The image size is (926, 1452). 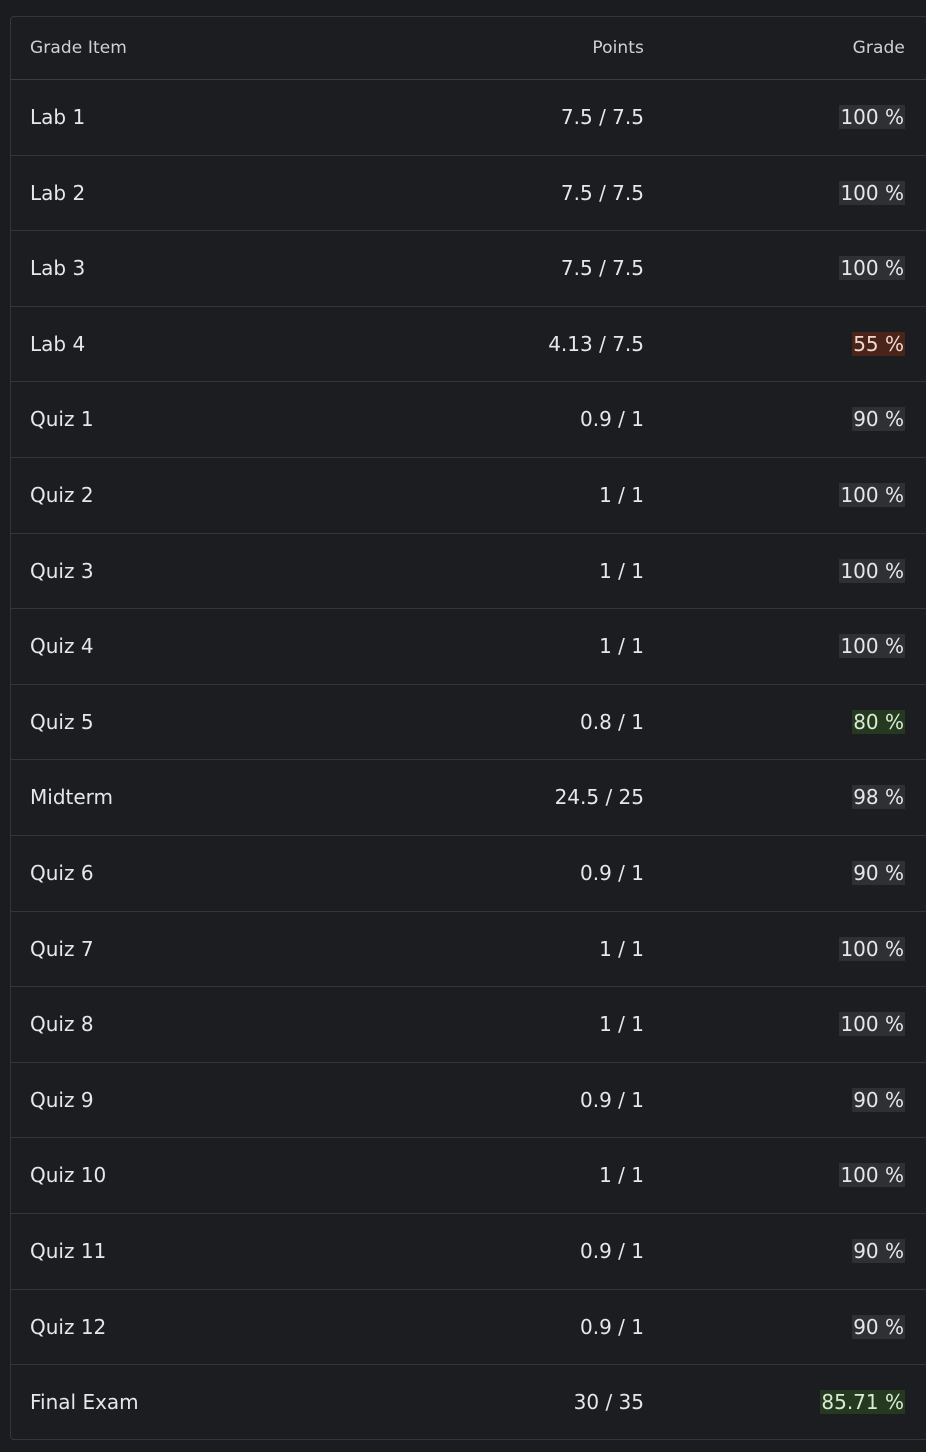 What do you see at coordinates (58, 343) in the screenshot?
I see `grade-item-name: Lab 4` at bounding box center [58, 343].